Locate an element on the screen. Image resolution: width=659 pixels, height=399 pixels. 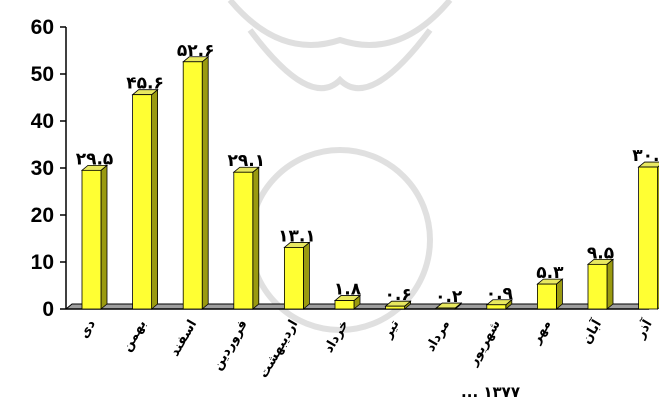
y-tick-label: 60 is located at coordinates (42, 27).